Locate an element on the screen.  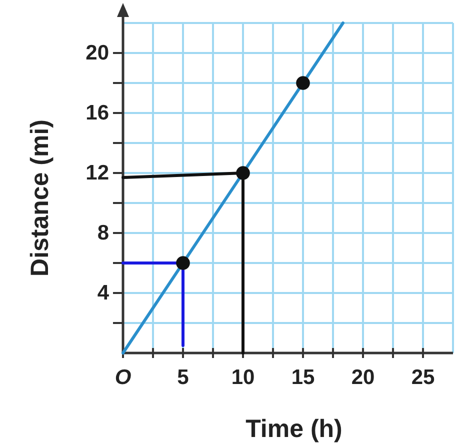
y-tick-label: 12 is located at coordinates (97, 173).